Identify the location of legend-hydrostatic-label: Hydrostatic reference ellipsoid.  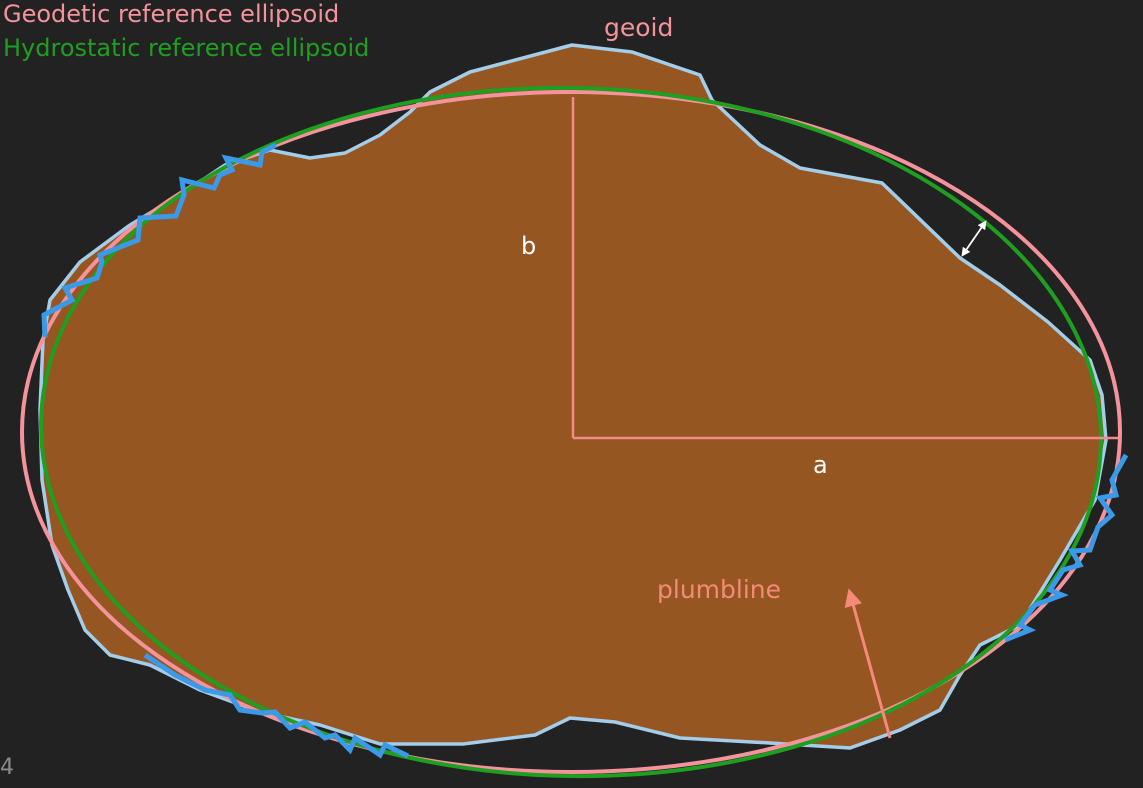
(186, 48).